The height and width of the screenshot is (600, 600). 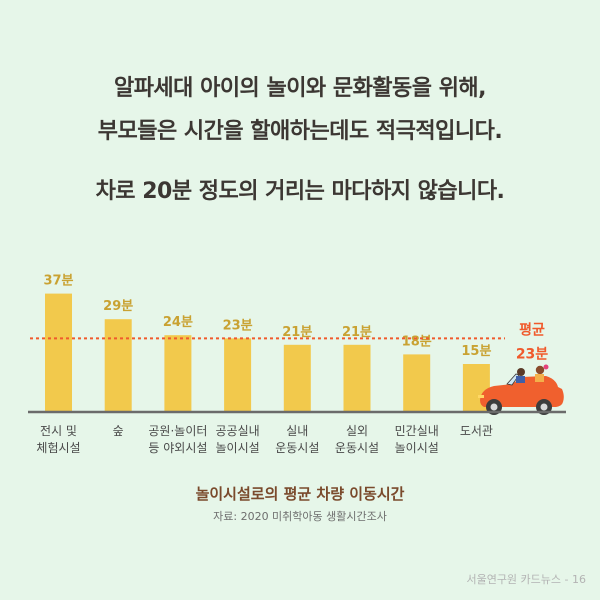 I want to click on chart-source: 자료: 2020 미취학아동 생활시간조사, so click(x=300, y=516).